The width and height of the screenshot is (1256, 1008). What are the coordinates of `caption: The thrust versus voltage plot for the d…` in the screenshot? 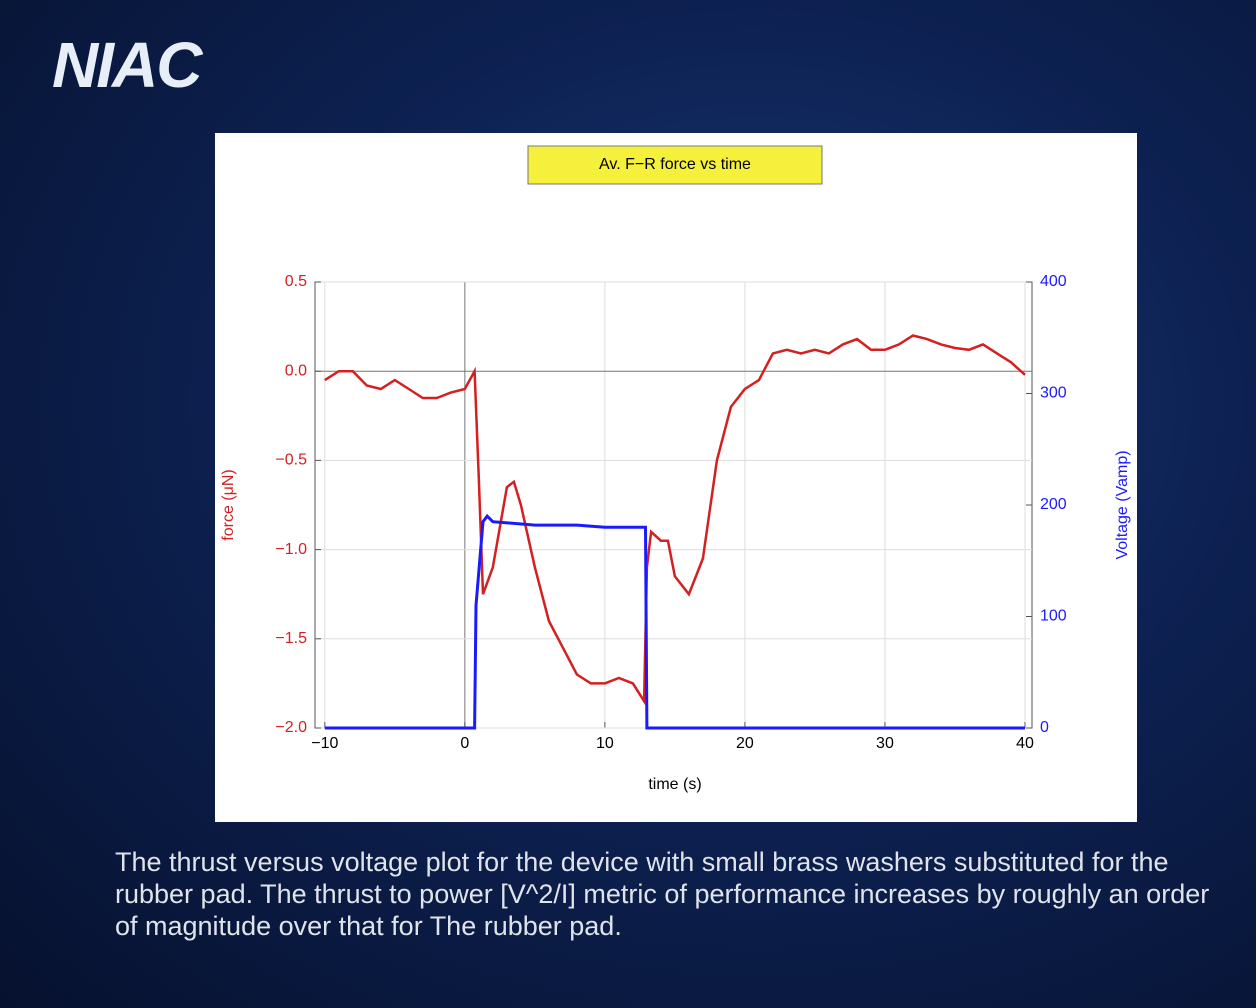 It's located at (662, 894).